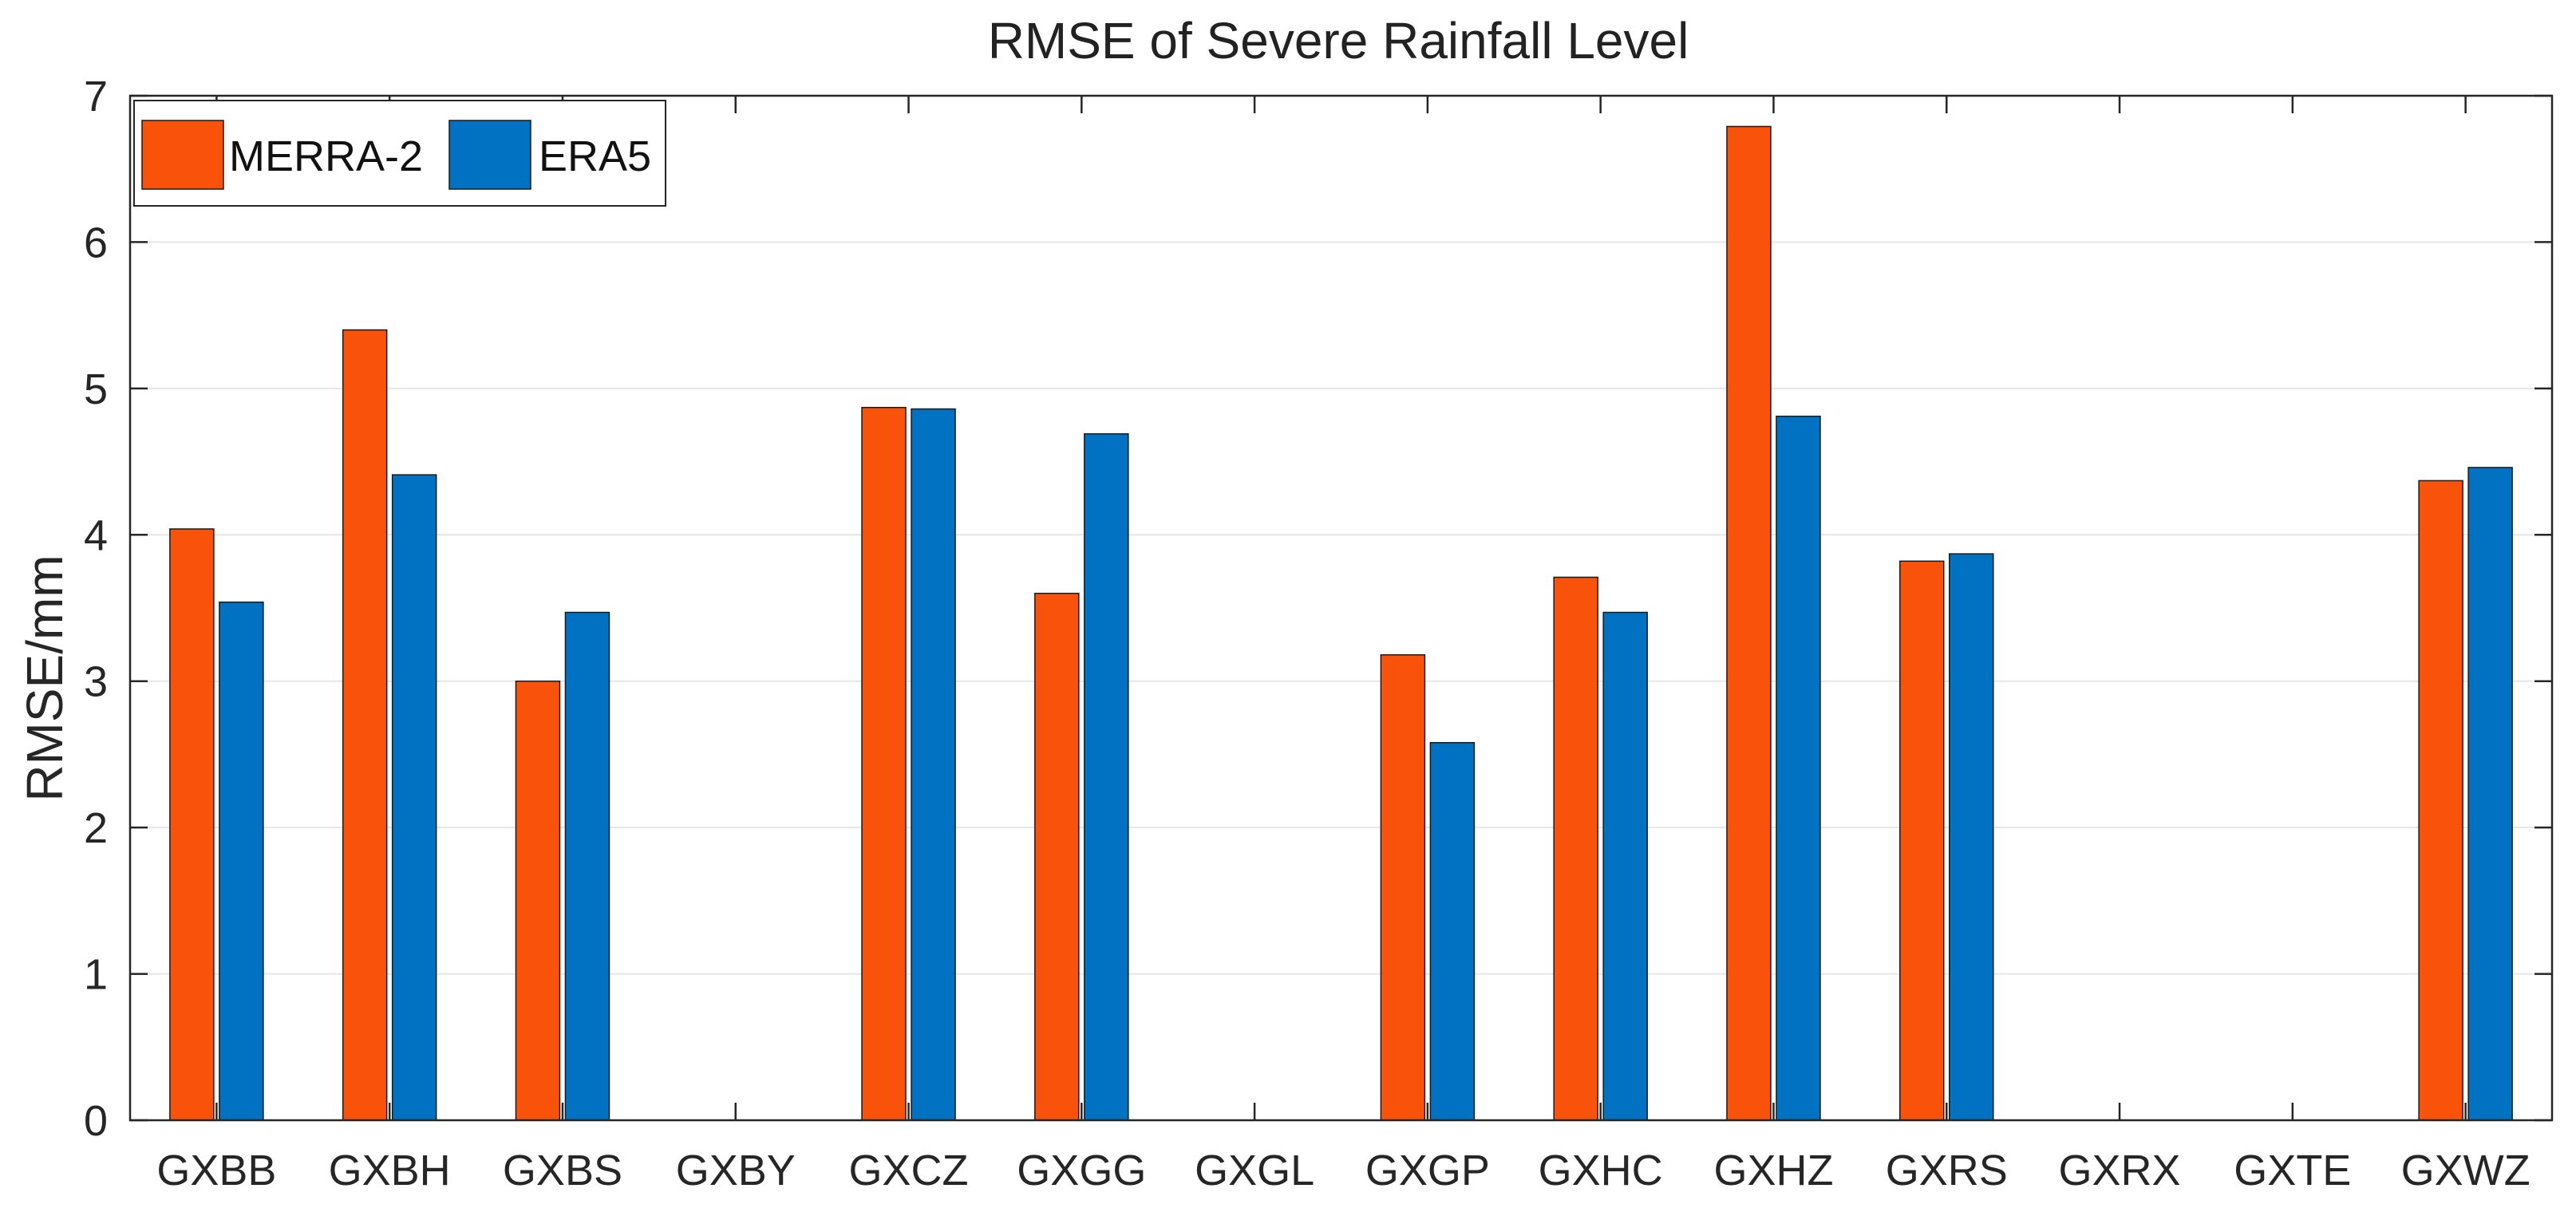 The height and width of the screenshot is (1212, 2576). What do you see at coordinates (96, 682) in the screenshot?
I see `y-tick-label: 3` at bounding box center [96, 682].